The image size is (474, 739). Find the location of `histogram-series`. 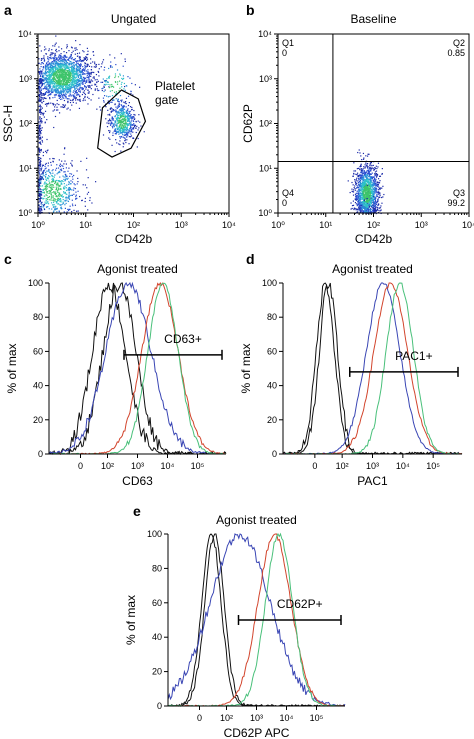

histogram-series is located at coordinates (372, 368).